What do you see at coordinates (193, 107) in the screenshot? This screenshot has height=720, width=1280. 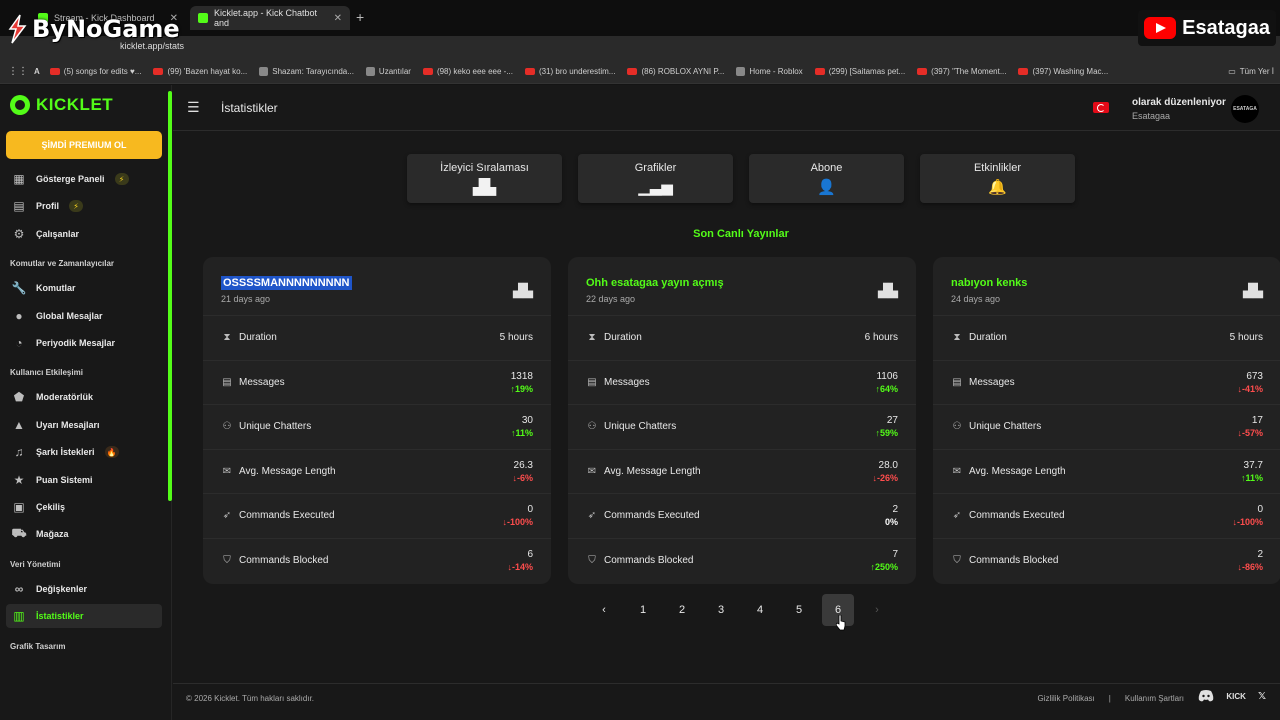 I see `menu-toggle-icon: ☰` at bounding box center [193, 107].